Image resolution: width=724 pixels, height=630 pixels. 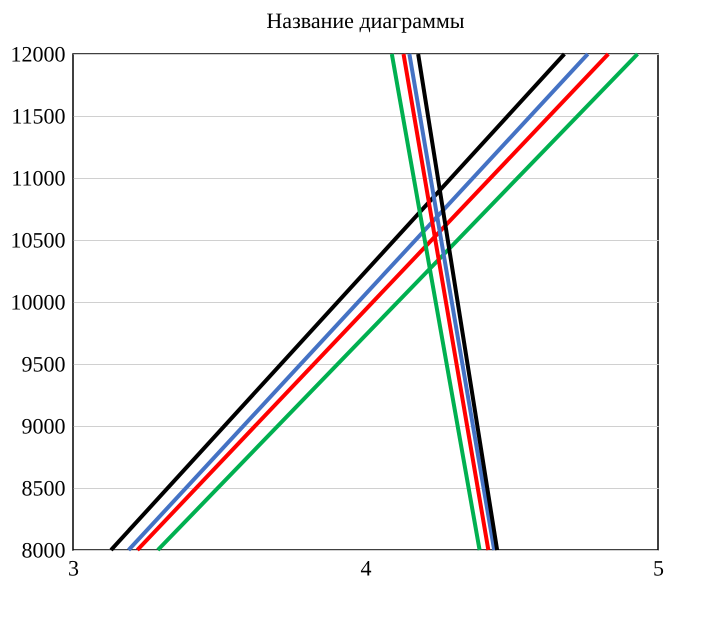 What do you see at coordinates (44, 488) in the screenshot?
I see `y-tick-label: 8500` at bounding box center [44, 488].